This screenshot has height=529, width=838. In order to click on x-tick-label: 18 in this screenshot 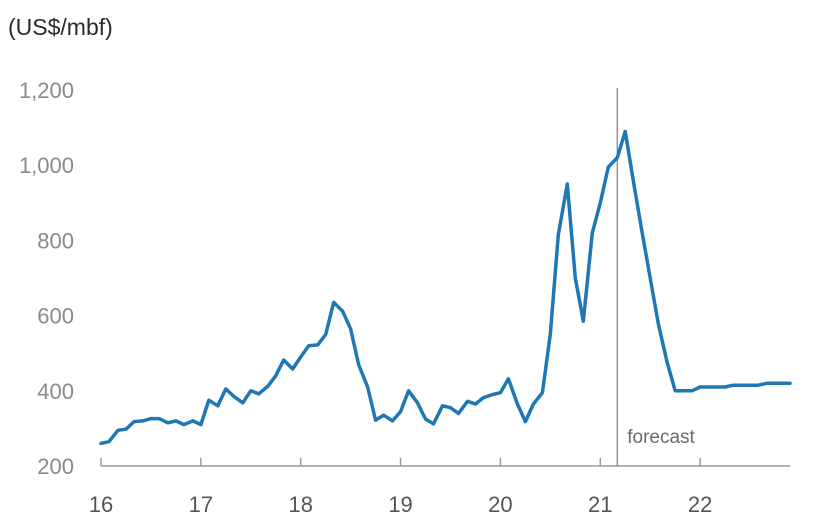, I will do `click(300, 504)`.